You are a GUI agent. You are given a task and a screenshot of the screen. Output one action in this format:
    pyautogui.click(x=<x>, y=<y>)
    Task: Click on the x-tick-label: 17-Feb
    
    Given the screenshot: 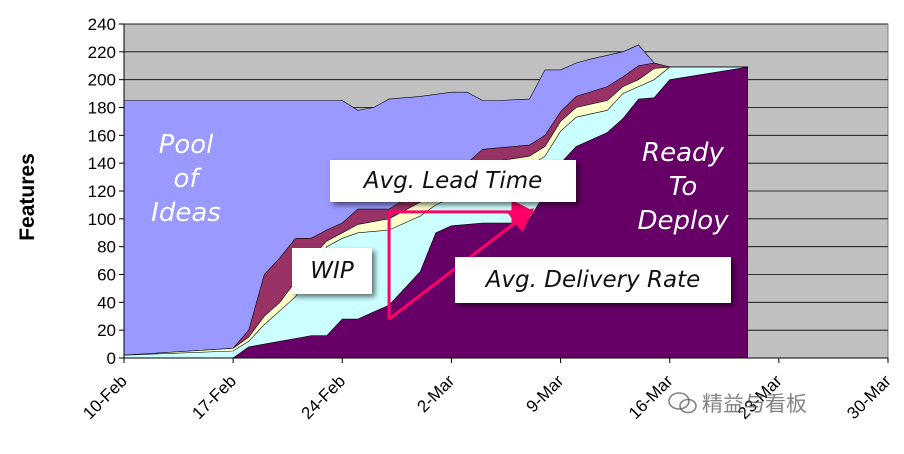 What is the action you would take?
    pyautogui.click(x=214, y=397)
    